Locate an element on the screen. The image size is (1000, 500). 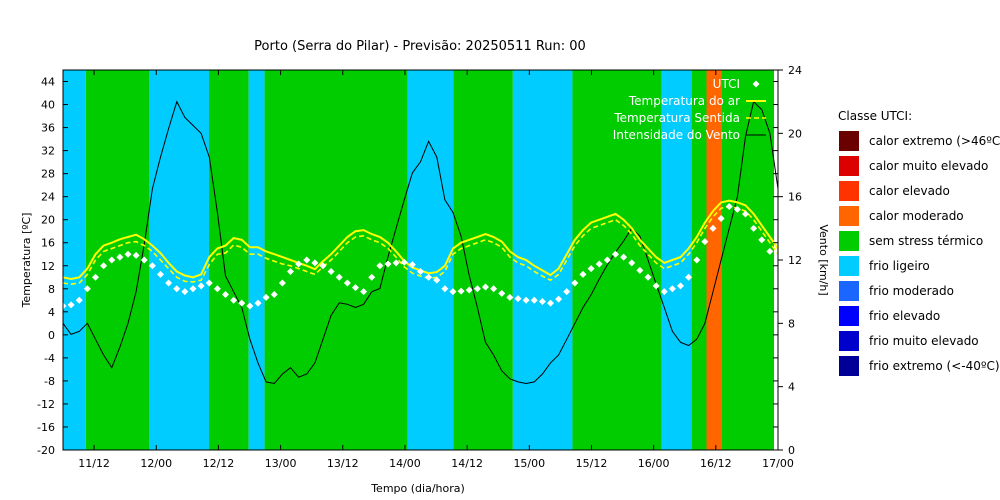
x-tick-label-2: 12/12 is located at coordinates (219, 463).